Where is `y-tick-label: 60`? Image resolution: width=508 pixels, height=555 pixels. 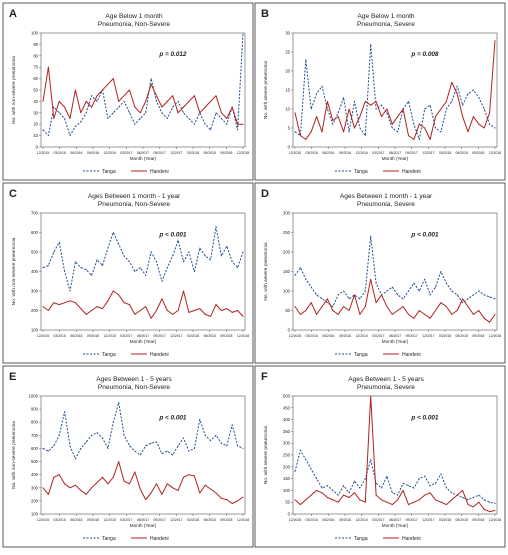
y-tick-label: 60 is located at coordinates (35, 78).